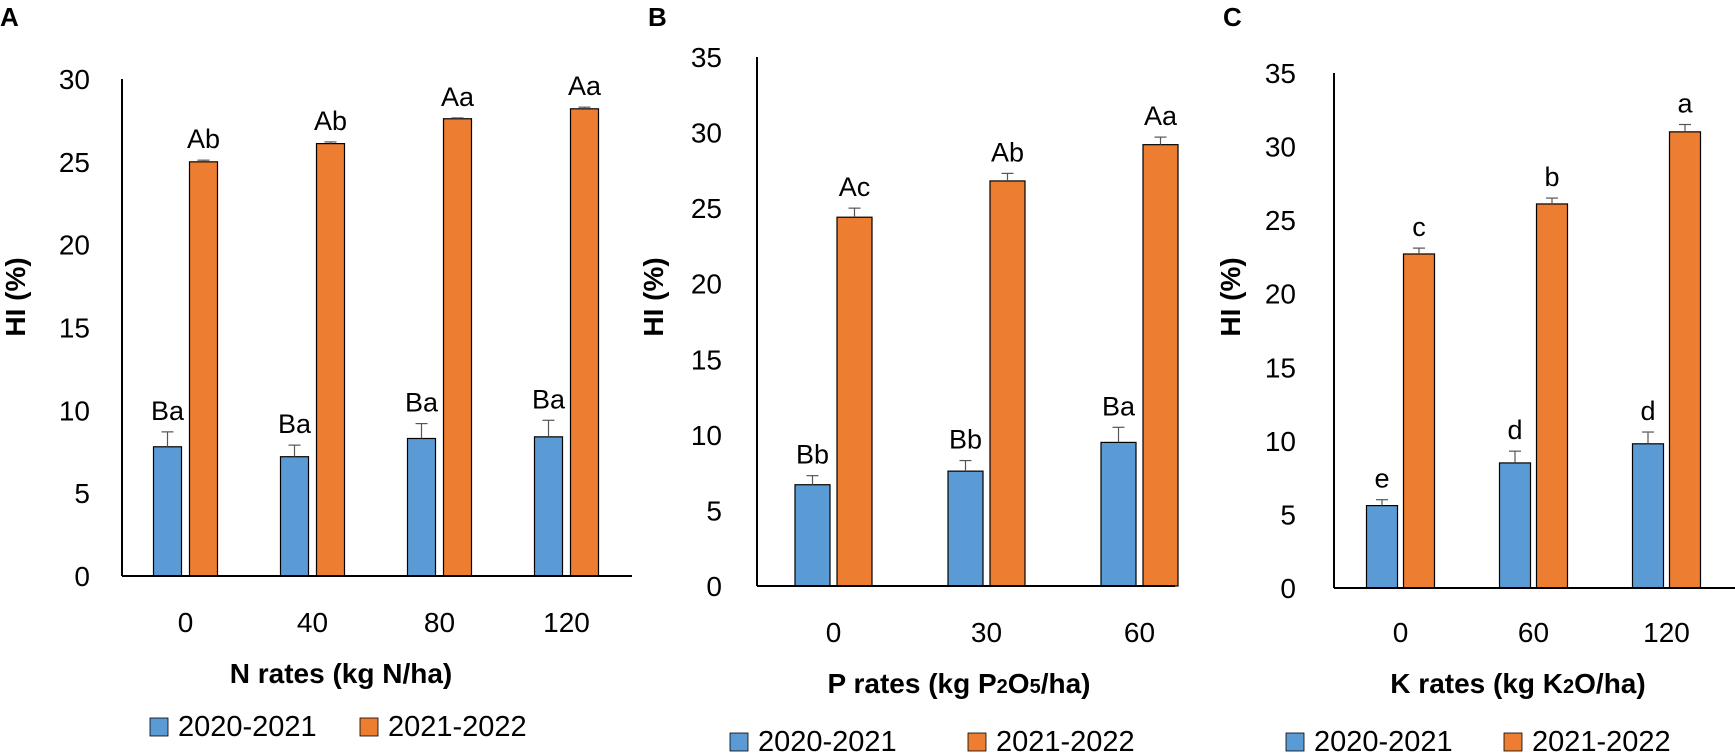 This screenshot has width=1735, height=755. What do you see at coordinates (1232, 17) in the screenshot?
I see `panel-letter: C` at bounding box center [1232, 17].